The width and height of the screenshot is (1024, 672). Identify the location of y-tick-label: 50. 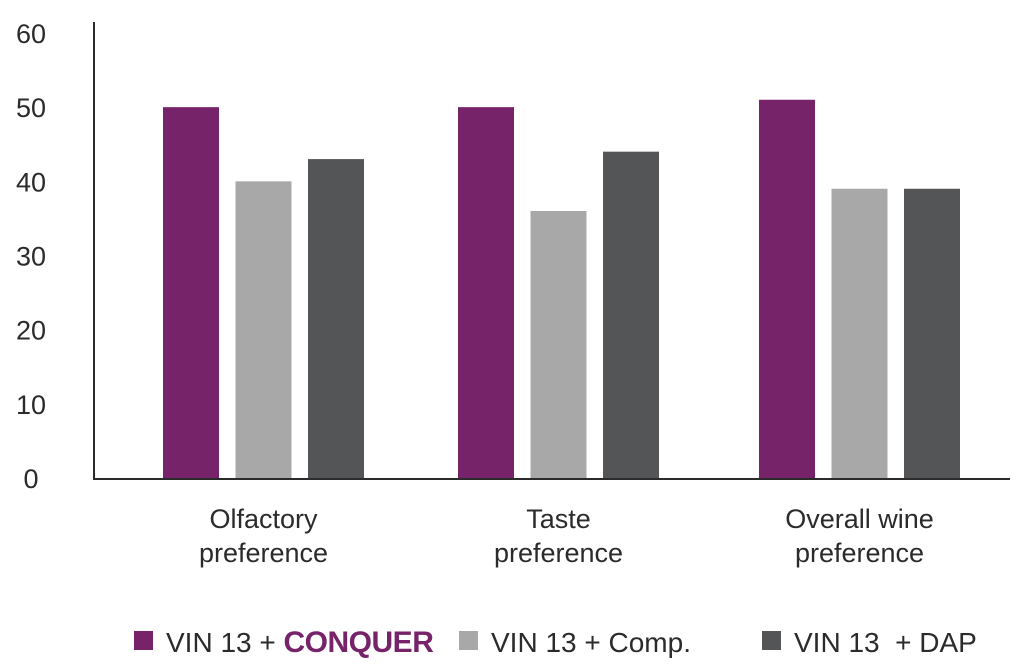
(31, 108).